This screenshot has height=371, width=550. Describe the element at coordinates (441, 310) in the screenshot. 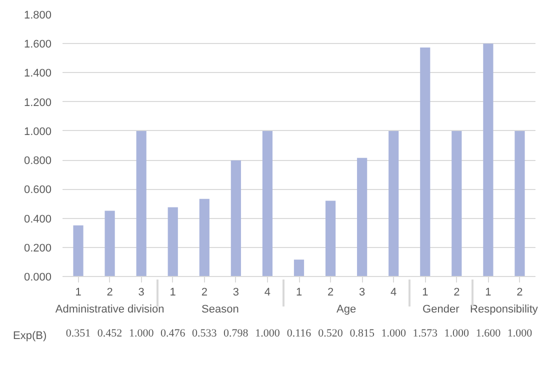

I see `text: Gender` at that location.